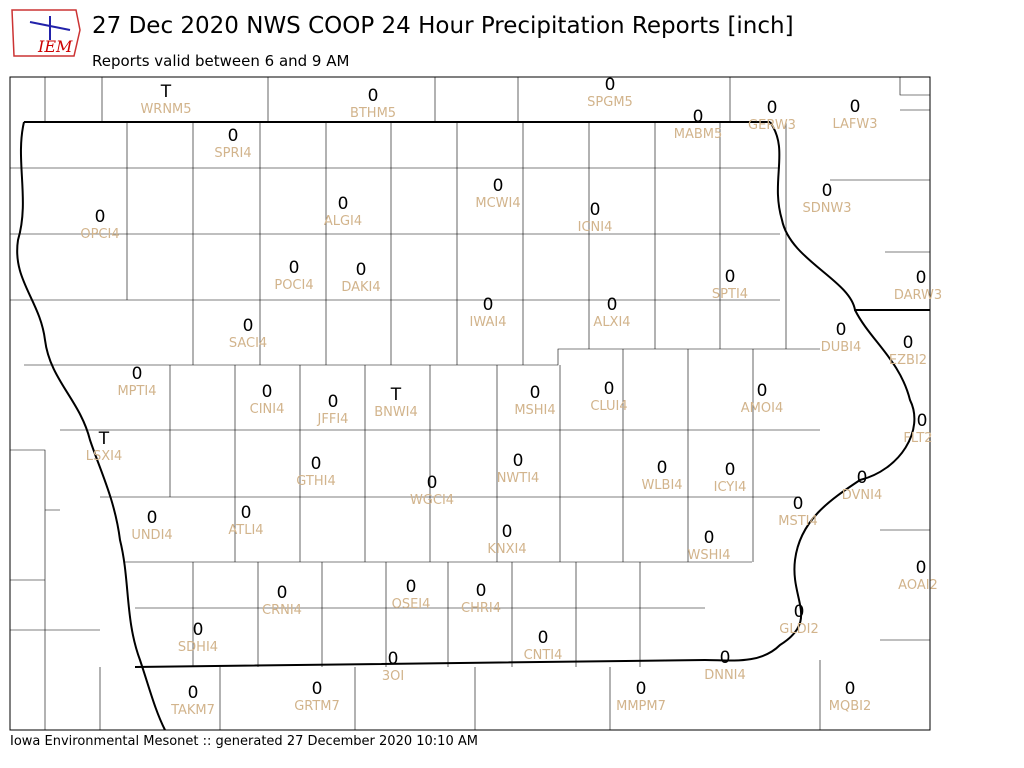 The width and height of the screenshot is (1024, 768). Describe the element at coordinates (698, 134) in the screenshot. I see `station-id: MABM5` at that location.